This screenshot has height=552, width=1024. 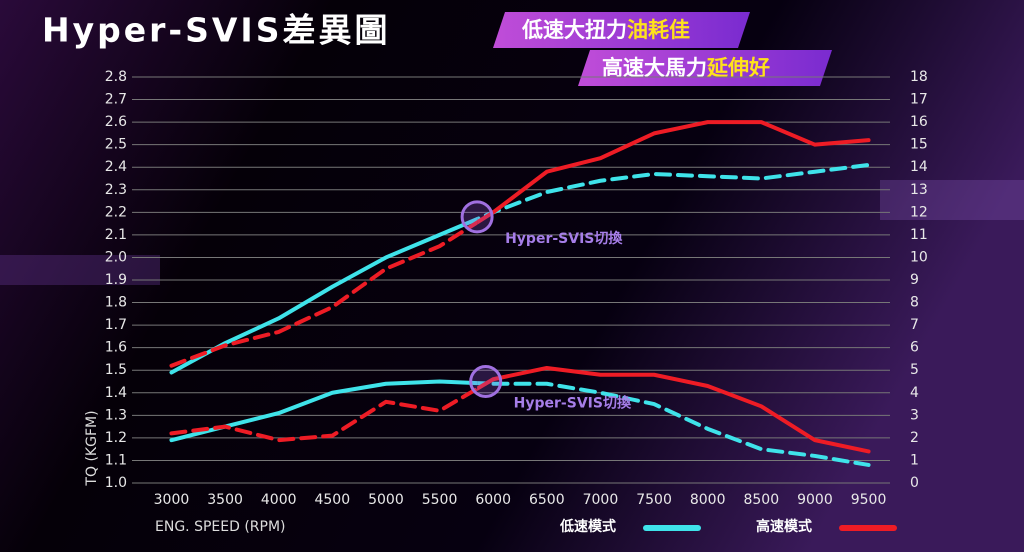 What do you see at coordinates (116, 415) in the screenshot?
I see `y-tick-label: 1.3` at bounding box center [116, 415].